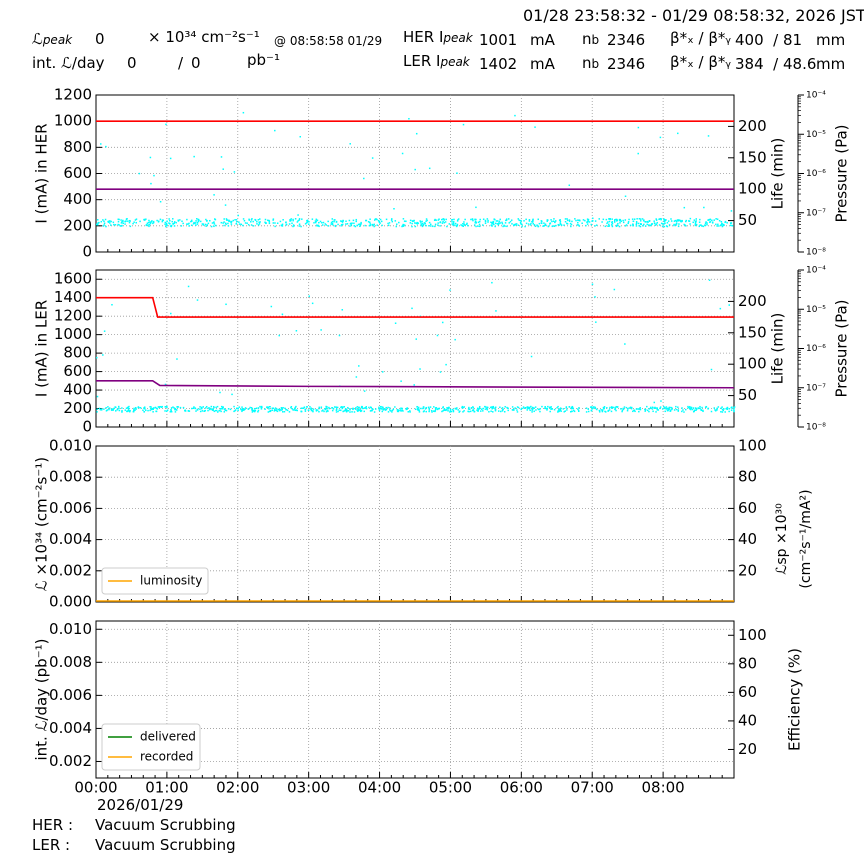  I want to click on her-panel-ptick-label: 10⁻⁶, so click(816, 174).